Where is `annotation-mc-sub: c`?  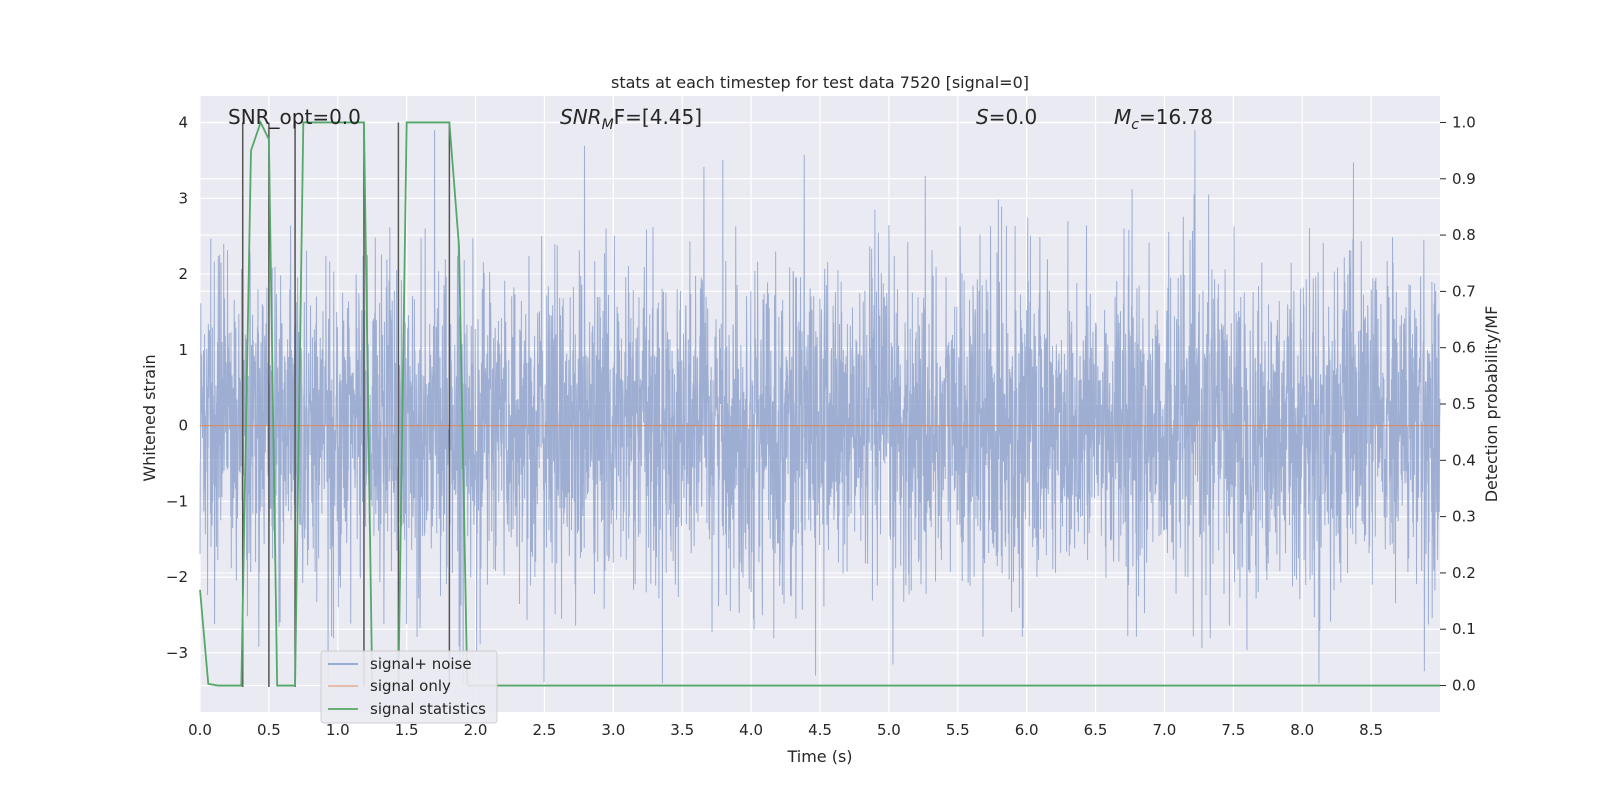
annotation-mc-sub: c is located at coordinates (1135, 125).